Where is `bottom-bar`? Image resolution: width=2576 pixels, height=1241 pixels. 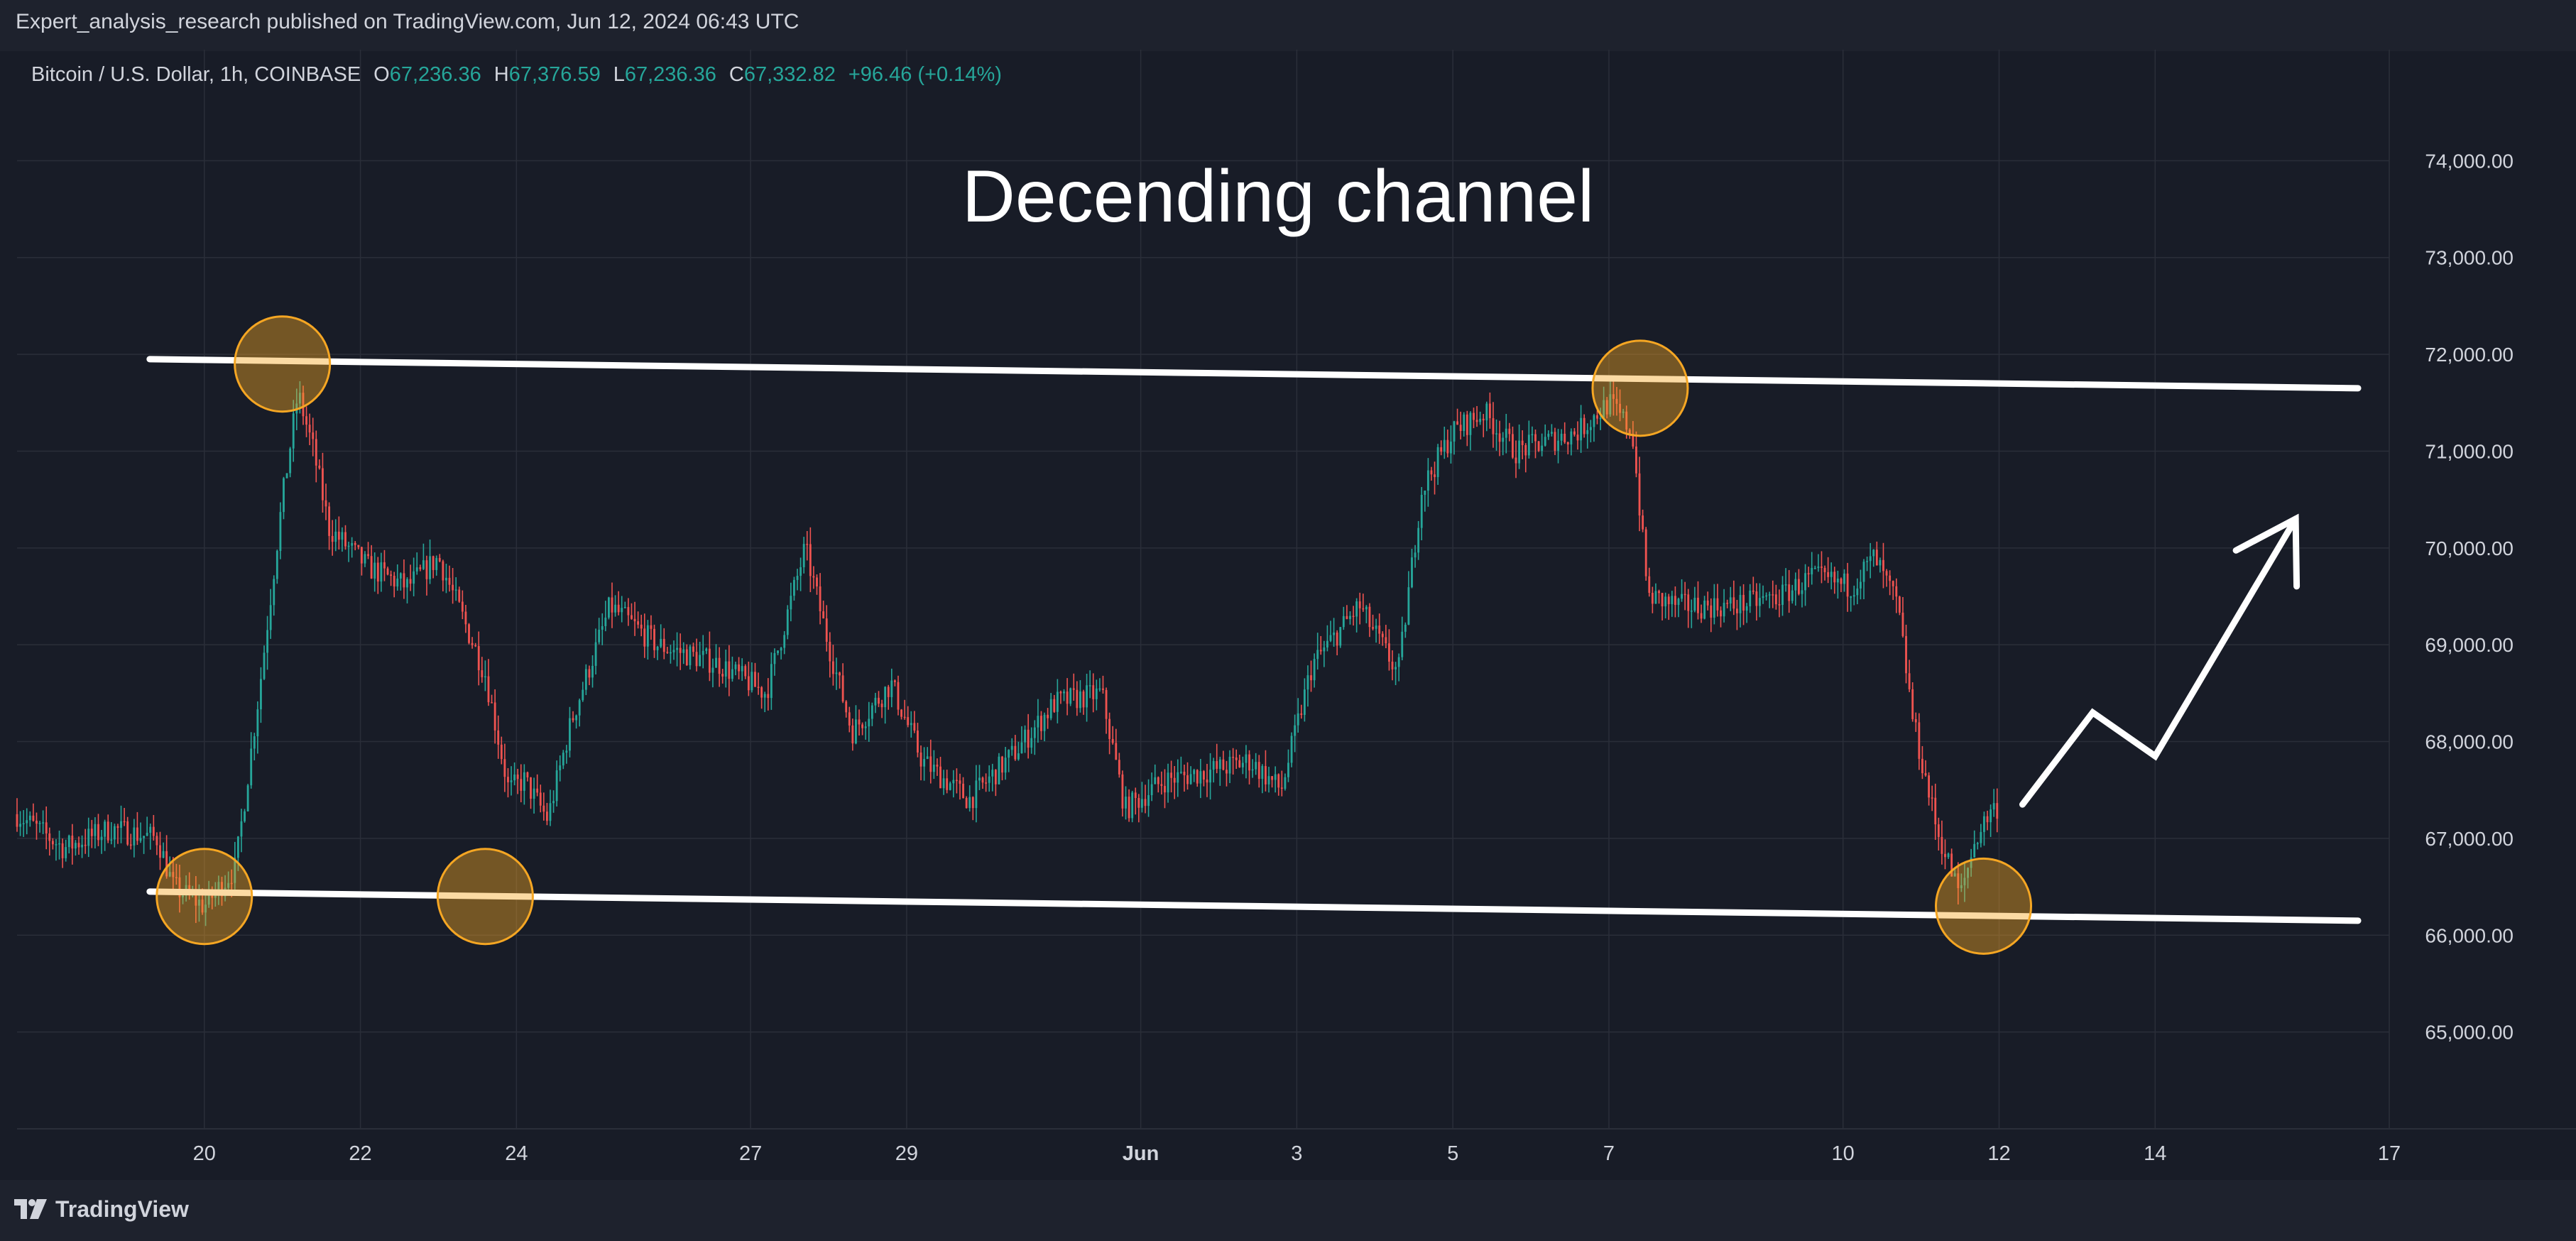 bottom-bar is located at coordinates (1288, 1210).